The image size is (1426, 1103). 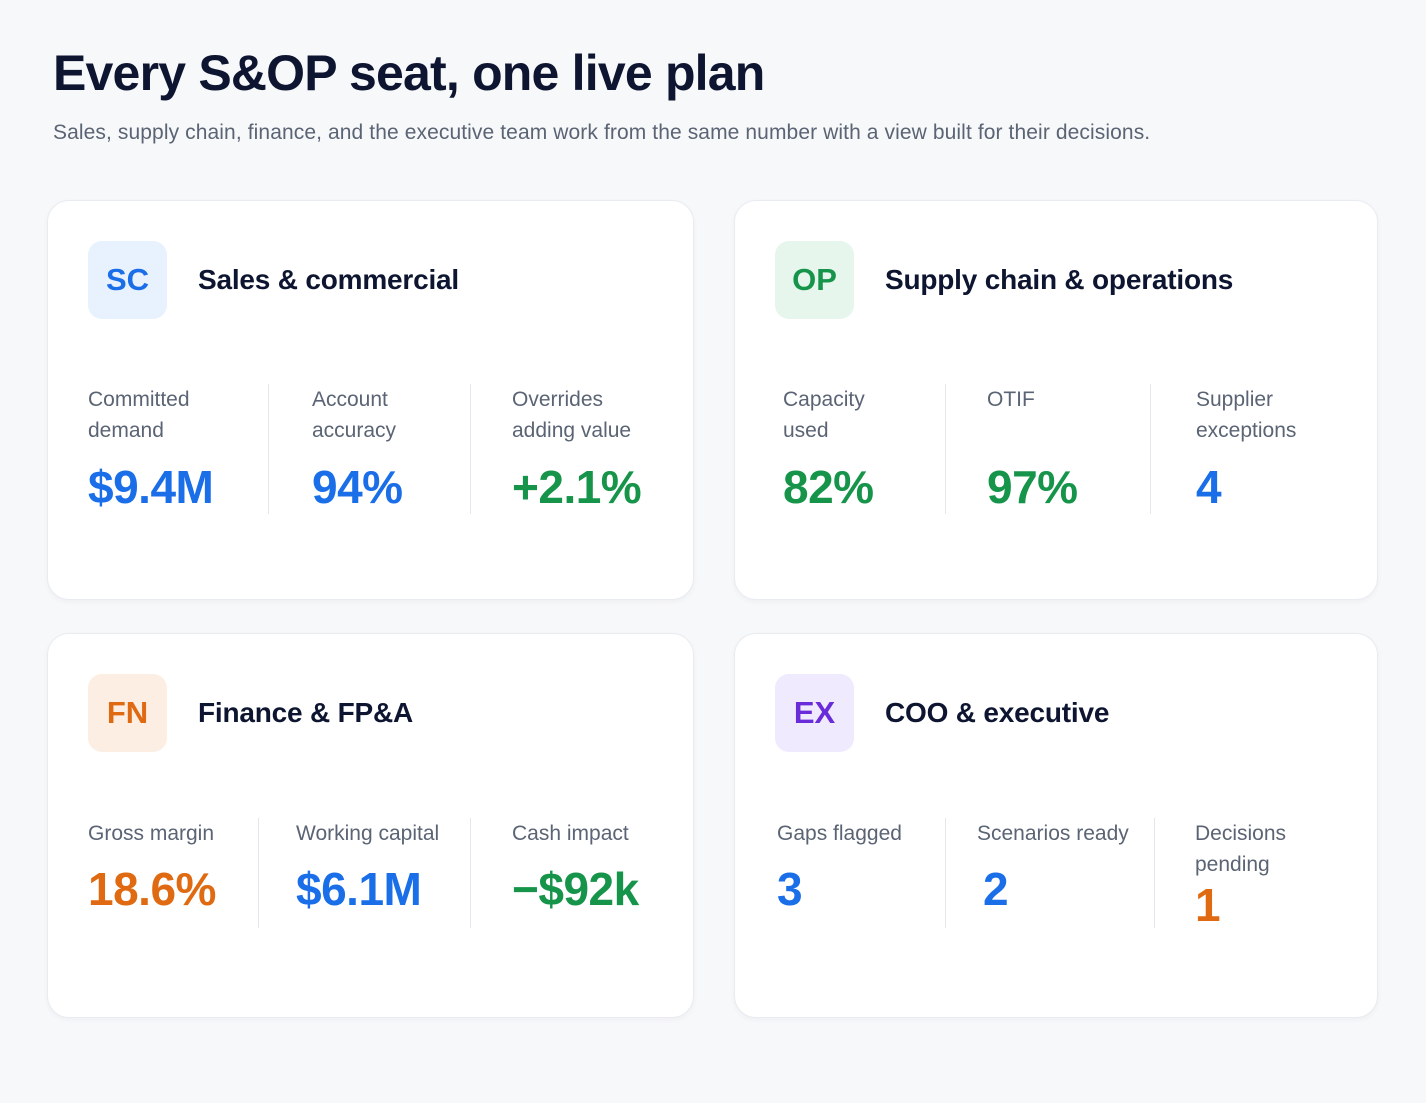 What do you see at coordinates (1208, 905) in the screenshot?
I see `metric-value: 1` at bounding box center [1208, 905].